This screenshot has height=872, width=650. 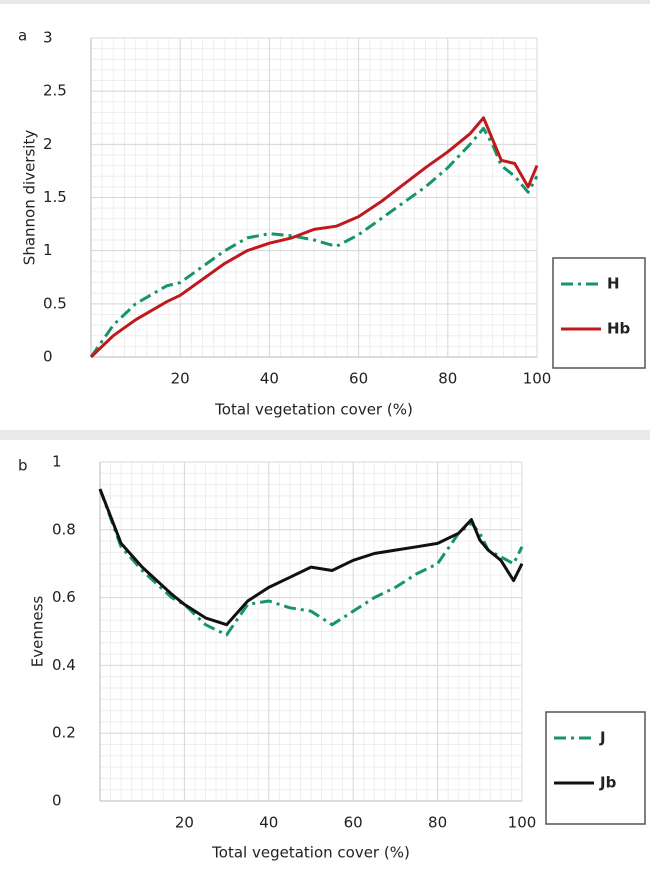 What do you see at coordinates (23, 466) in the screenshot?
I see `panel-label: b` at bounding box center [23, 466].